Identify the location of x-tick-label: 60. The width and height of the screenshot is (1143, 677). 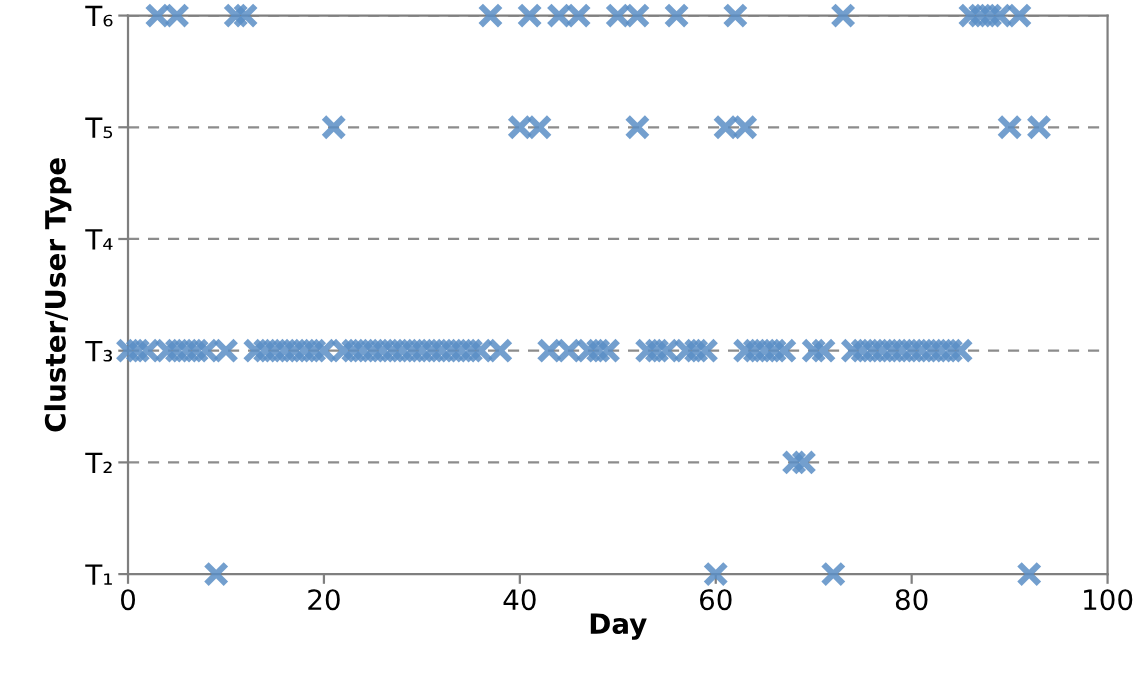
(716, 600).